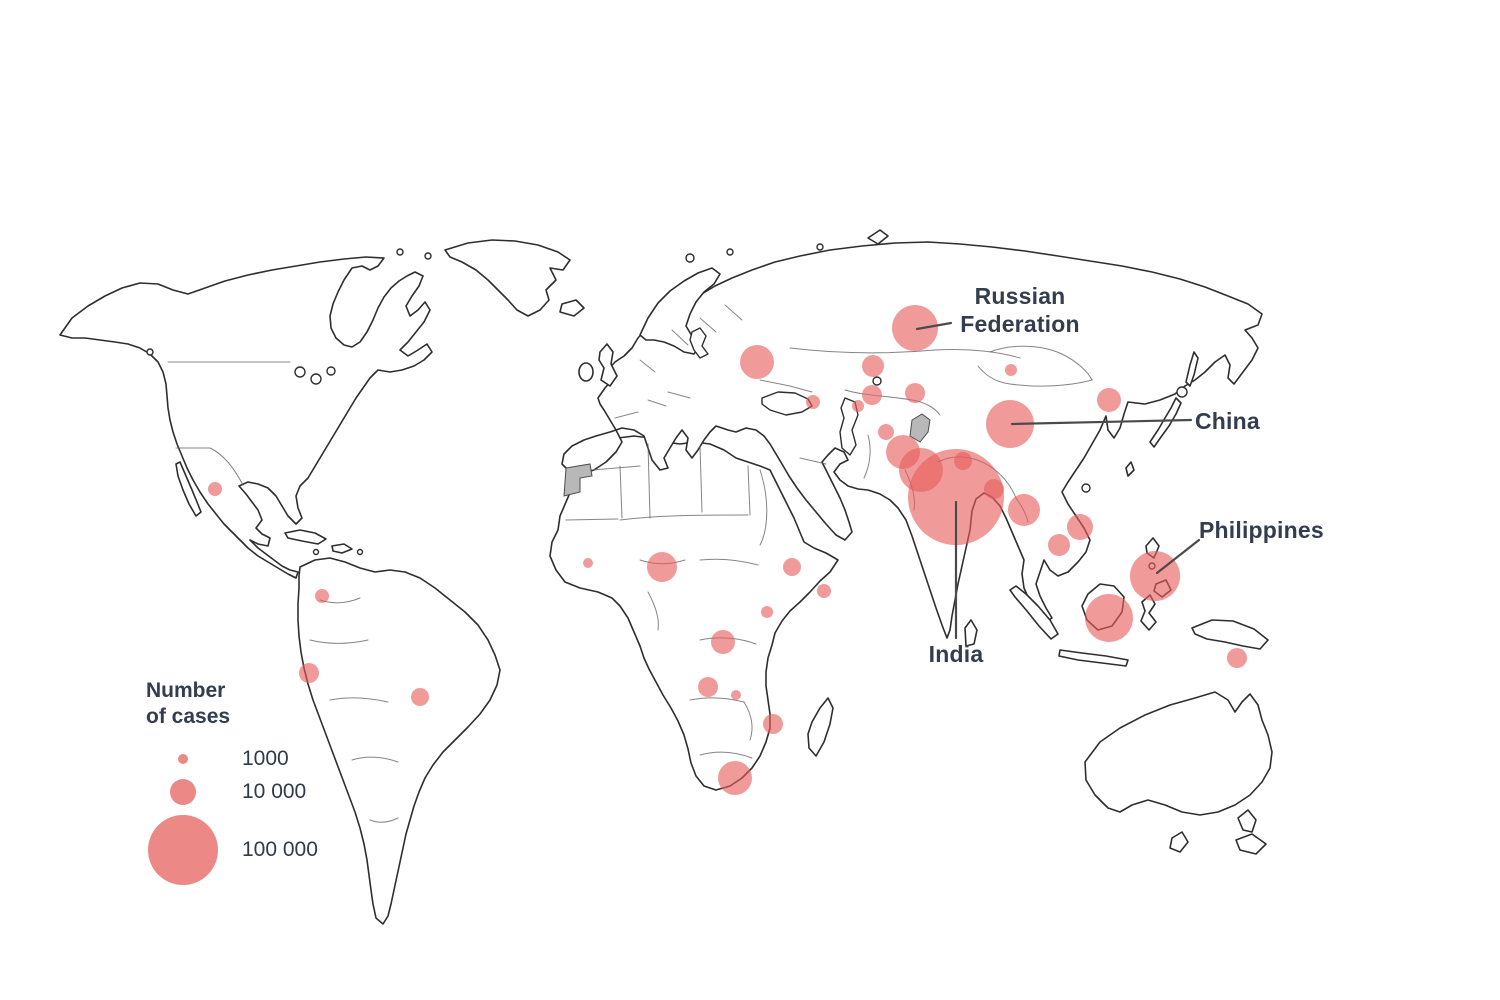 Image resolution: width=1500 pixels, height=1000 pixels. What do you see at coordinates (608, 365) in the screenshot?
I see `landmass-great-britain` at bounding box center [608, 365].